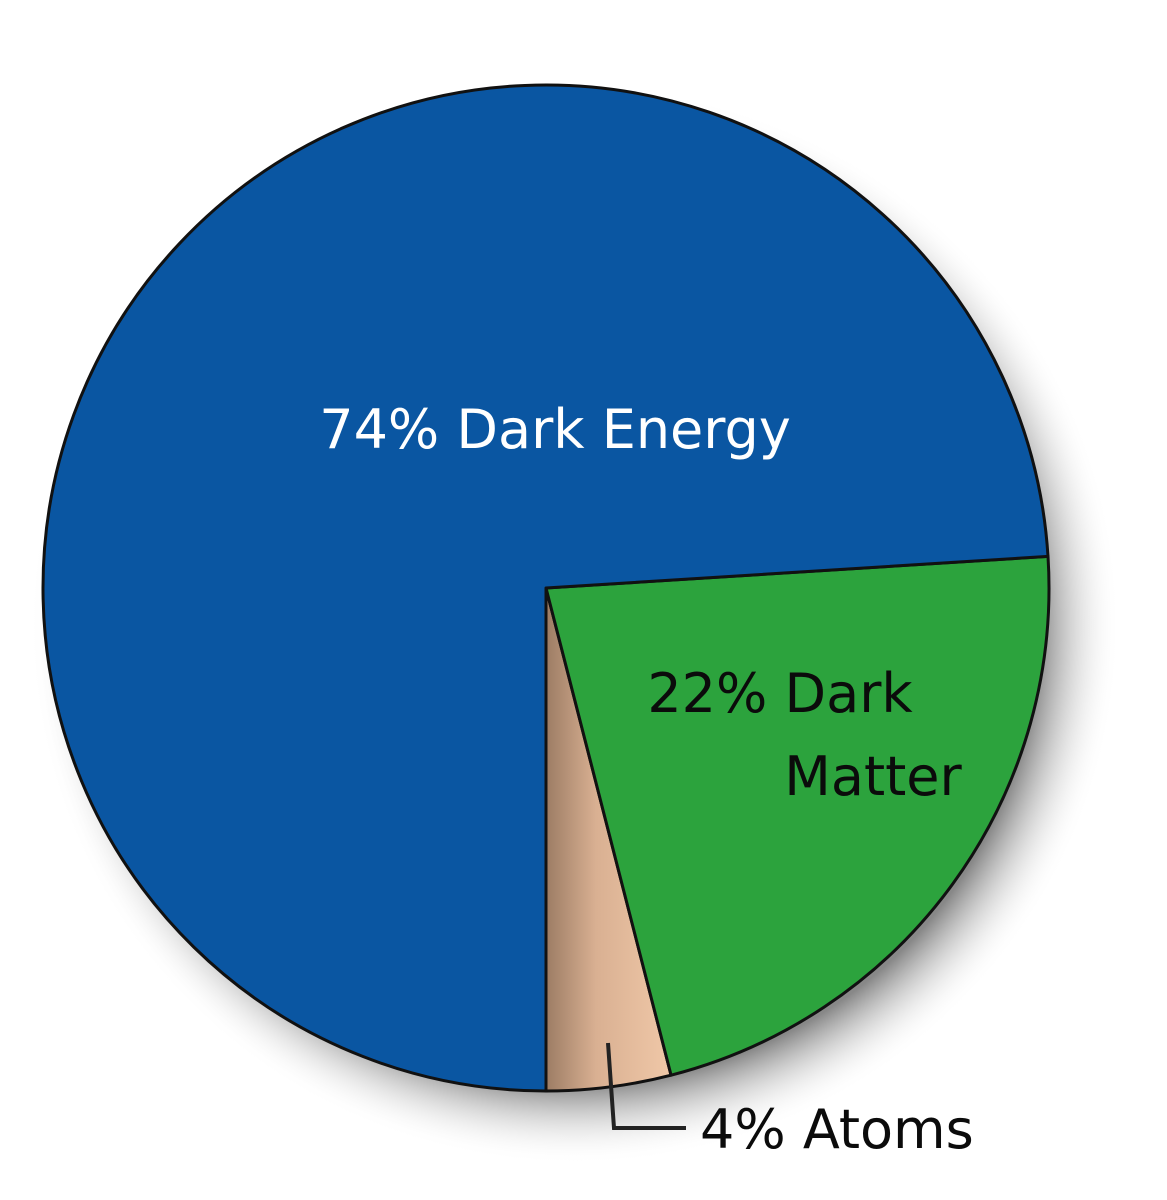 The image size is (1167, 1200). Describe the element at coordinates (780, 693) in the screenshot. I see `slice-label-dark-matter-line1: 22% Dark` at that location.